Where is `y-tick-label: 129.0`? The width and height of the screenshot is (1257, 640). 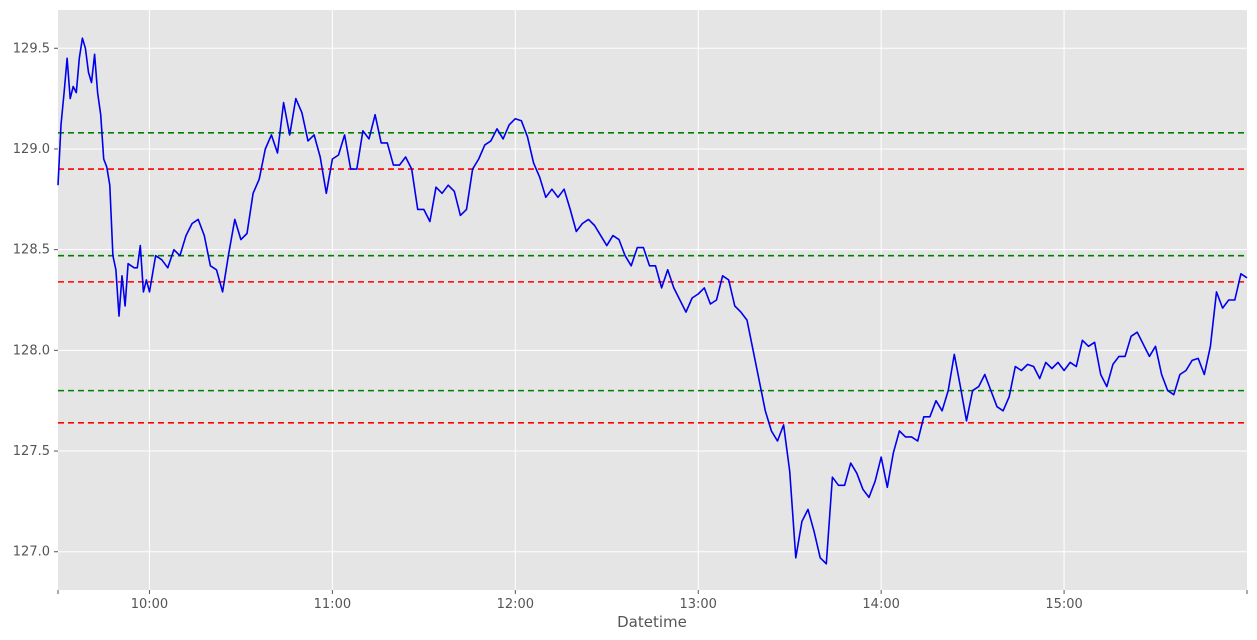 y-tick-label: 129.0 is located at coordinates (31, 149).